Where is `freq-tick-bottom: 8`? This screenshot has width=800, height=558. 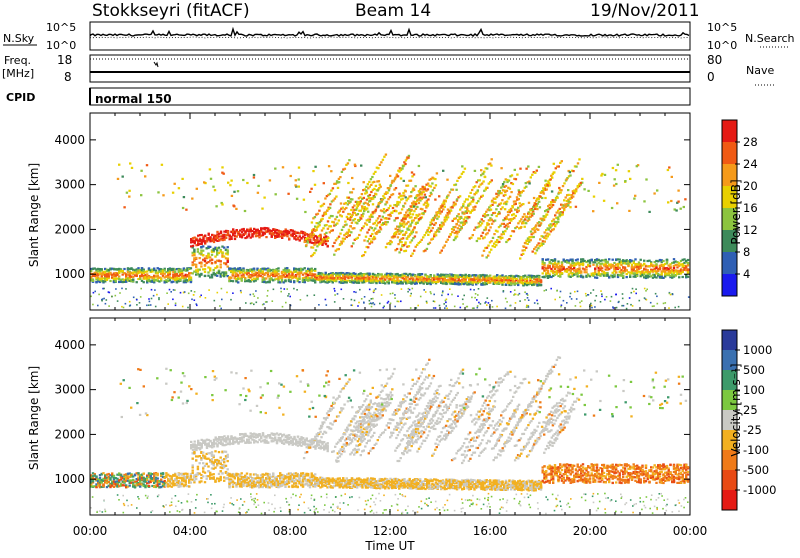 freq-tick-bottom: 8 is located at coordinates (68, 77).